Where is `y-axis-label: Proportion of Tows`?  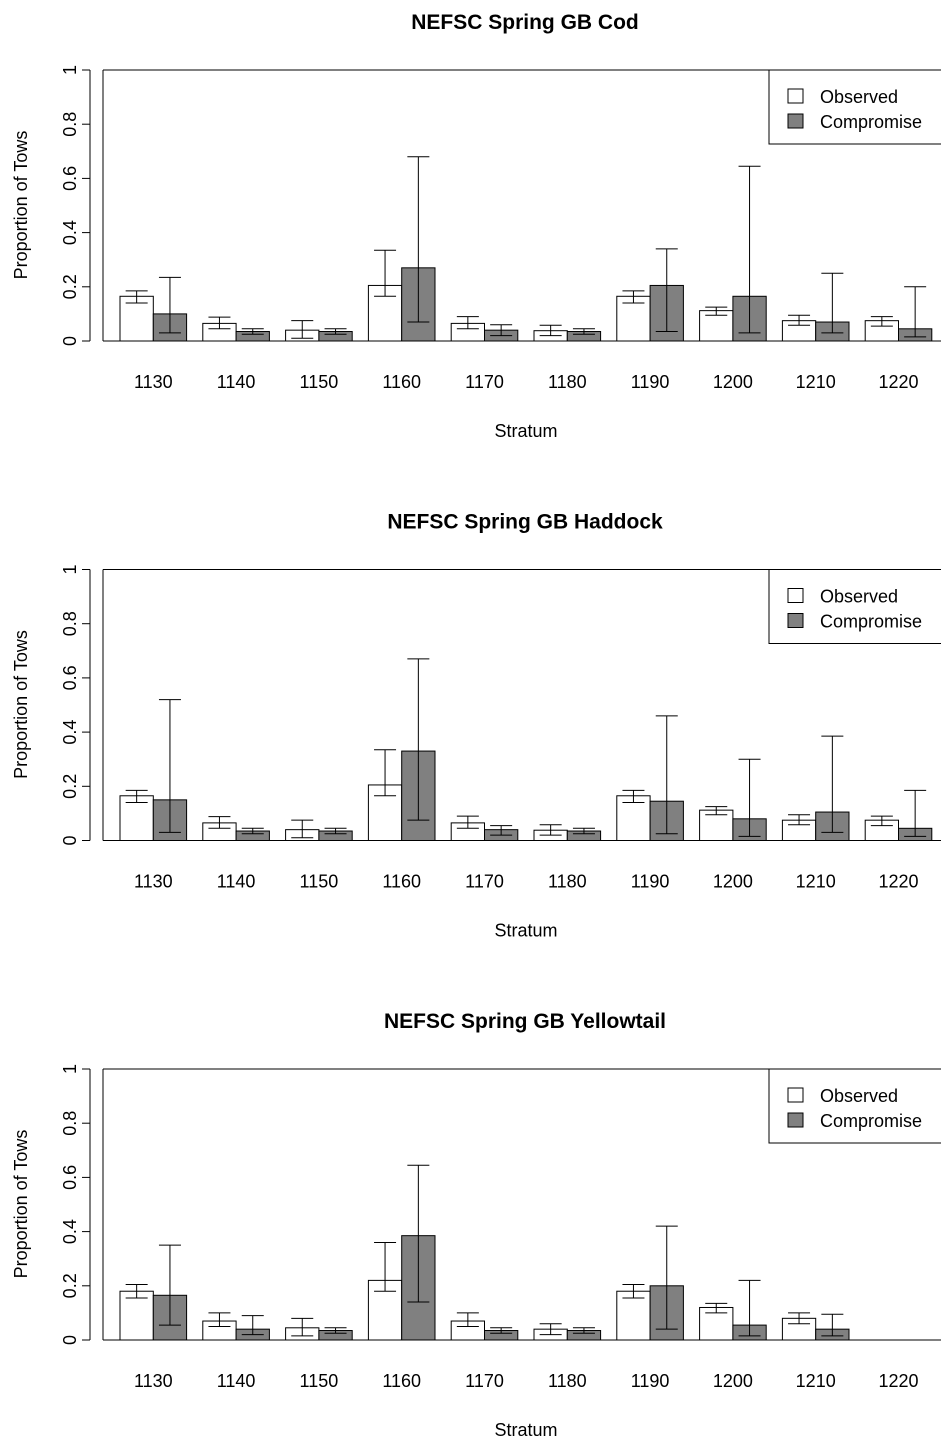 y-axis-label: Proportion of Tows is located at coordinates (21, 1204).